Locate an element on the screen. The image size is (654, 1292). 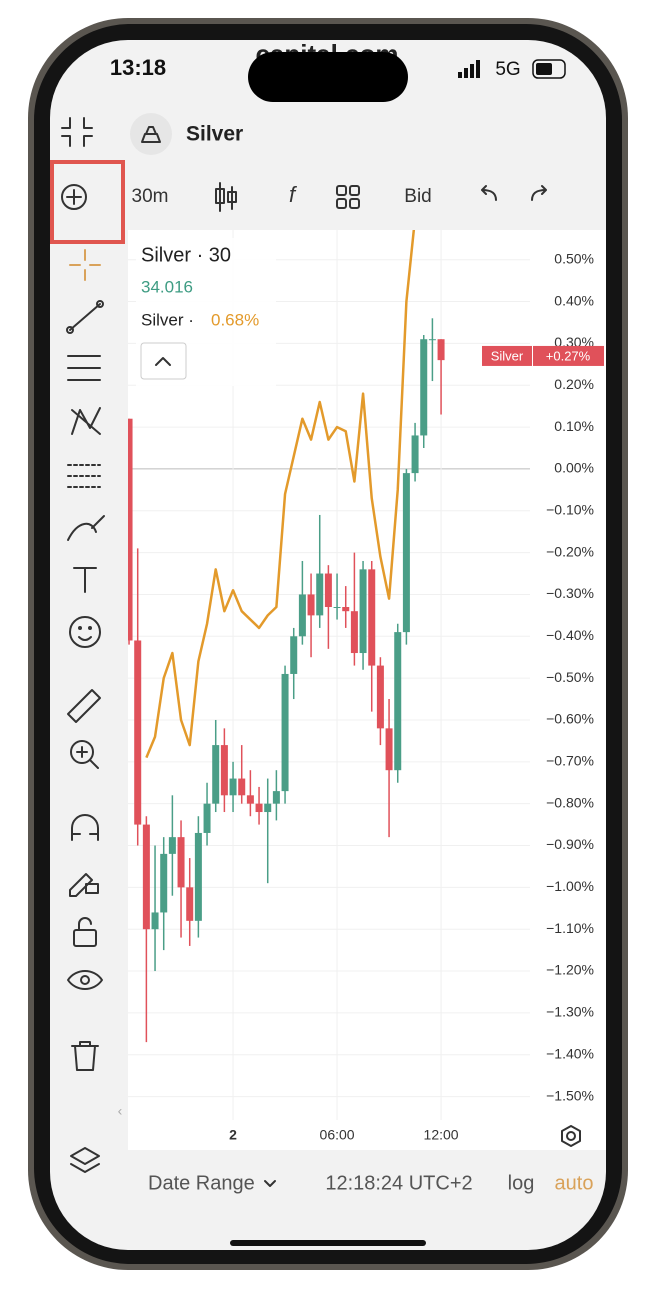
interval: 30m is located at coordinates (150, 196).